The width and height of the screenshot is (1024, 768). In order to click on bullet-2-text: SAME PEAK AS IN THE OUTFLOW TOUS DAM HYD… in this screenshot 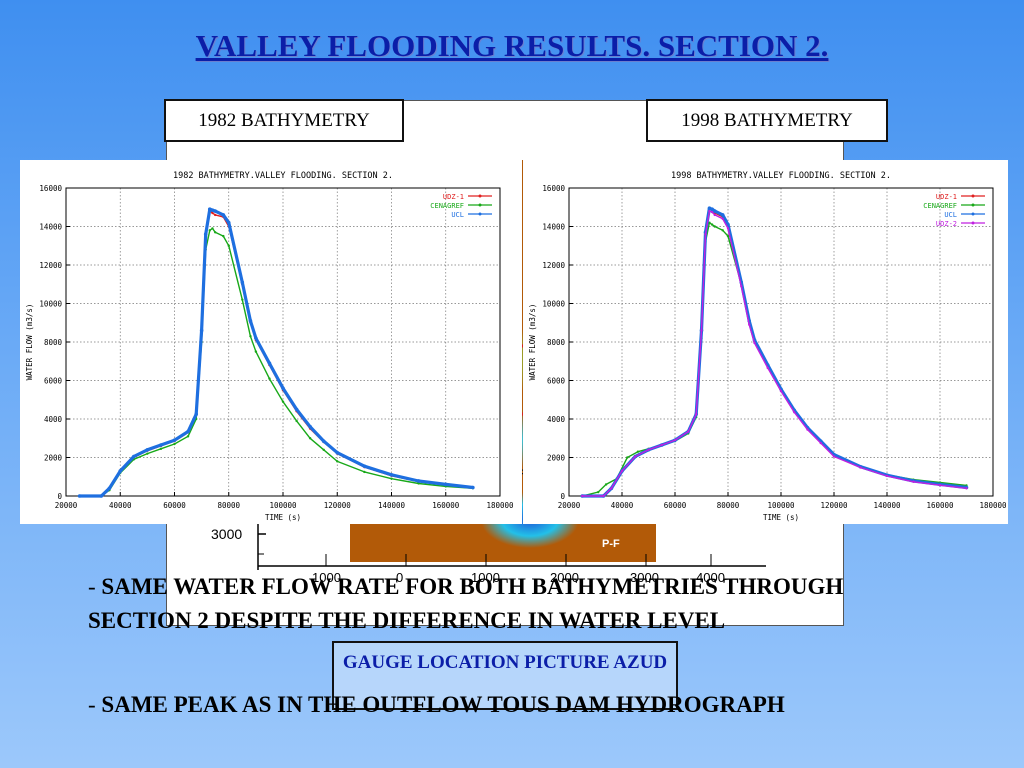, I will do `click(443, 704)`.